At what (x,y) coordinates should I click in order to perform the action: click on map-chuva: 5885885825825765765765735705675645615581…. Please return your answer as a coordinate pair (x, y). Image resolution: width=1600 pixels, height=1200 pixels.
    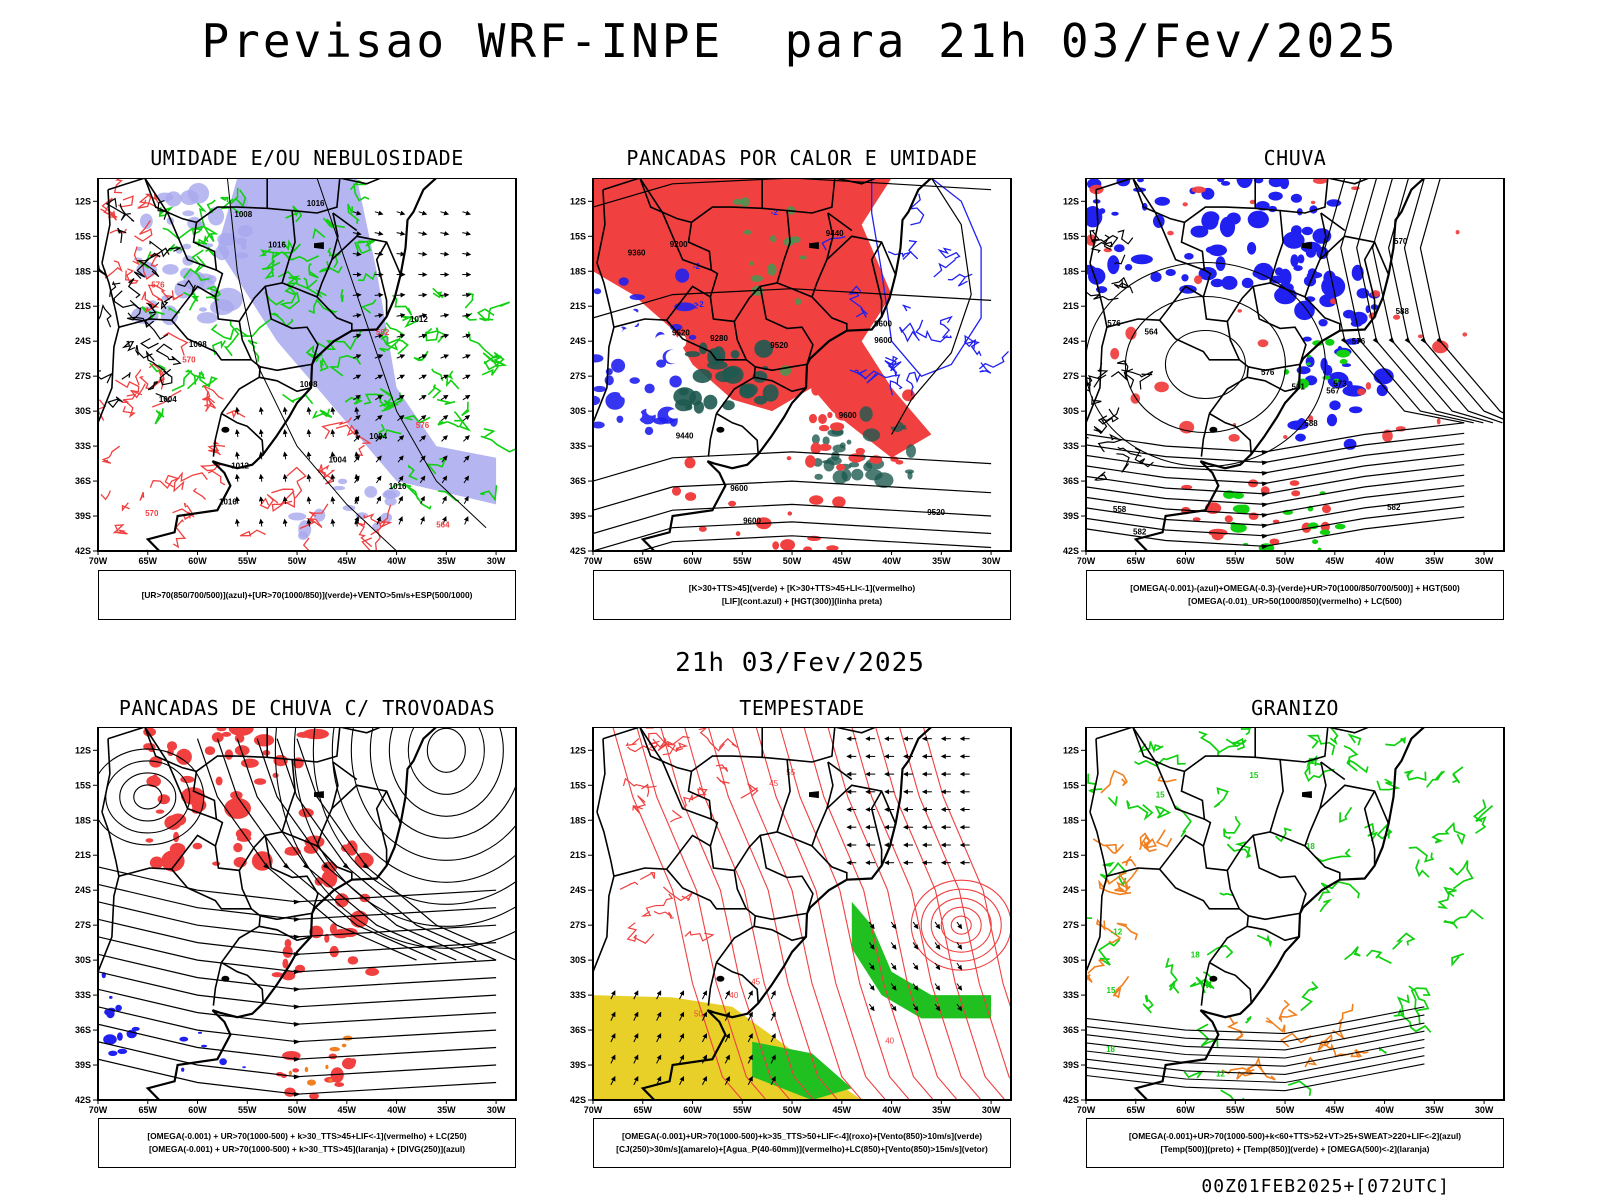
    Looking at the image, I should click on (1284, 372).